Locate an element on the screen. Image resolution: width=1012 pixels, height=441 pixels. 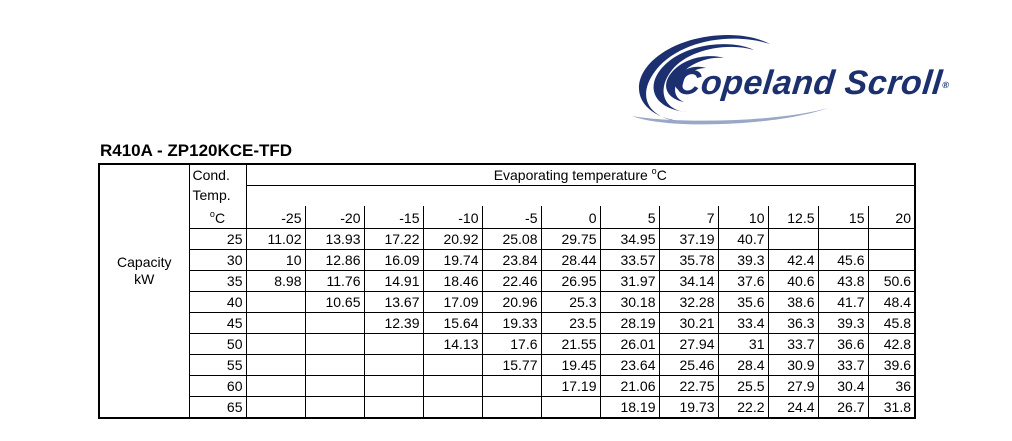
evap-temp-header: 20 is located at coordinates (891, 217).